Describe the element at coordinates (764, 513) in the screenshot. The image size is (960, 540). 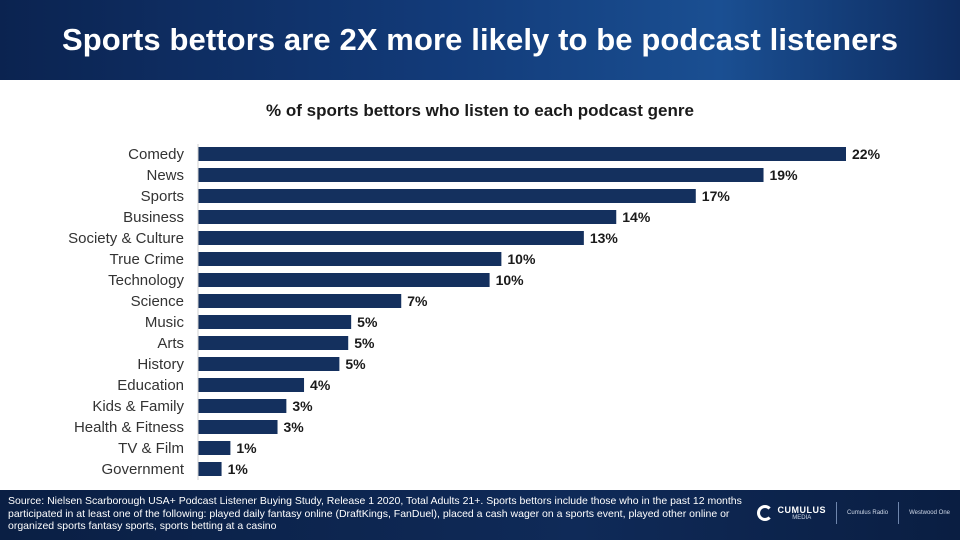
I see `cumulus-c-icon` at that location.